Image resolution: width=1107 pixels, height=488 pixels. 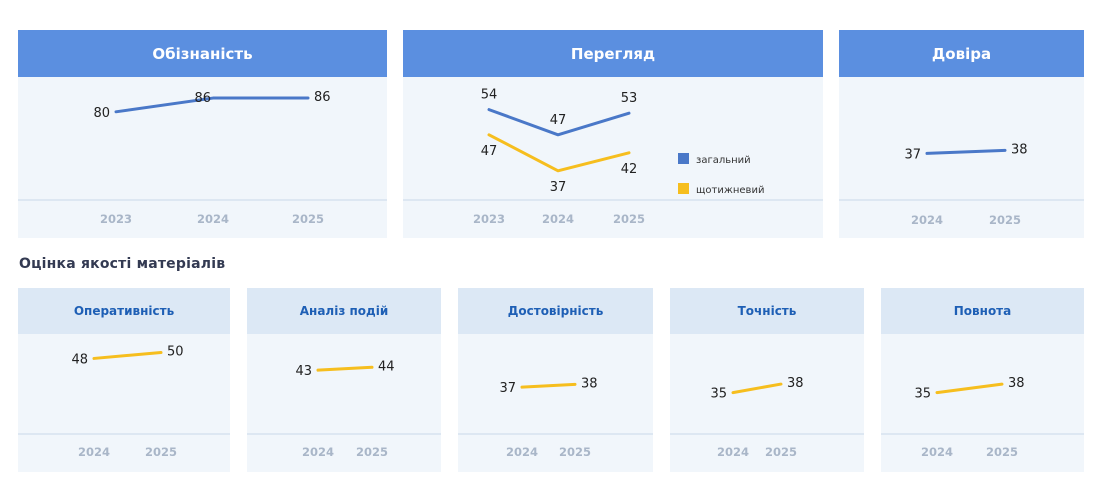 I want to click on data-label: 54, so click(x=489, y=95).